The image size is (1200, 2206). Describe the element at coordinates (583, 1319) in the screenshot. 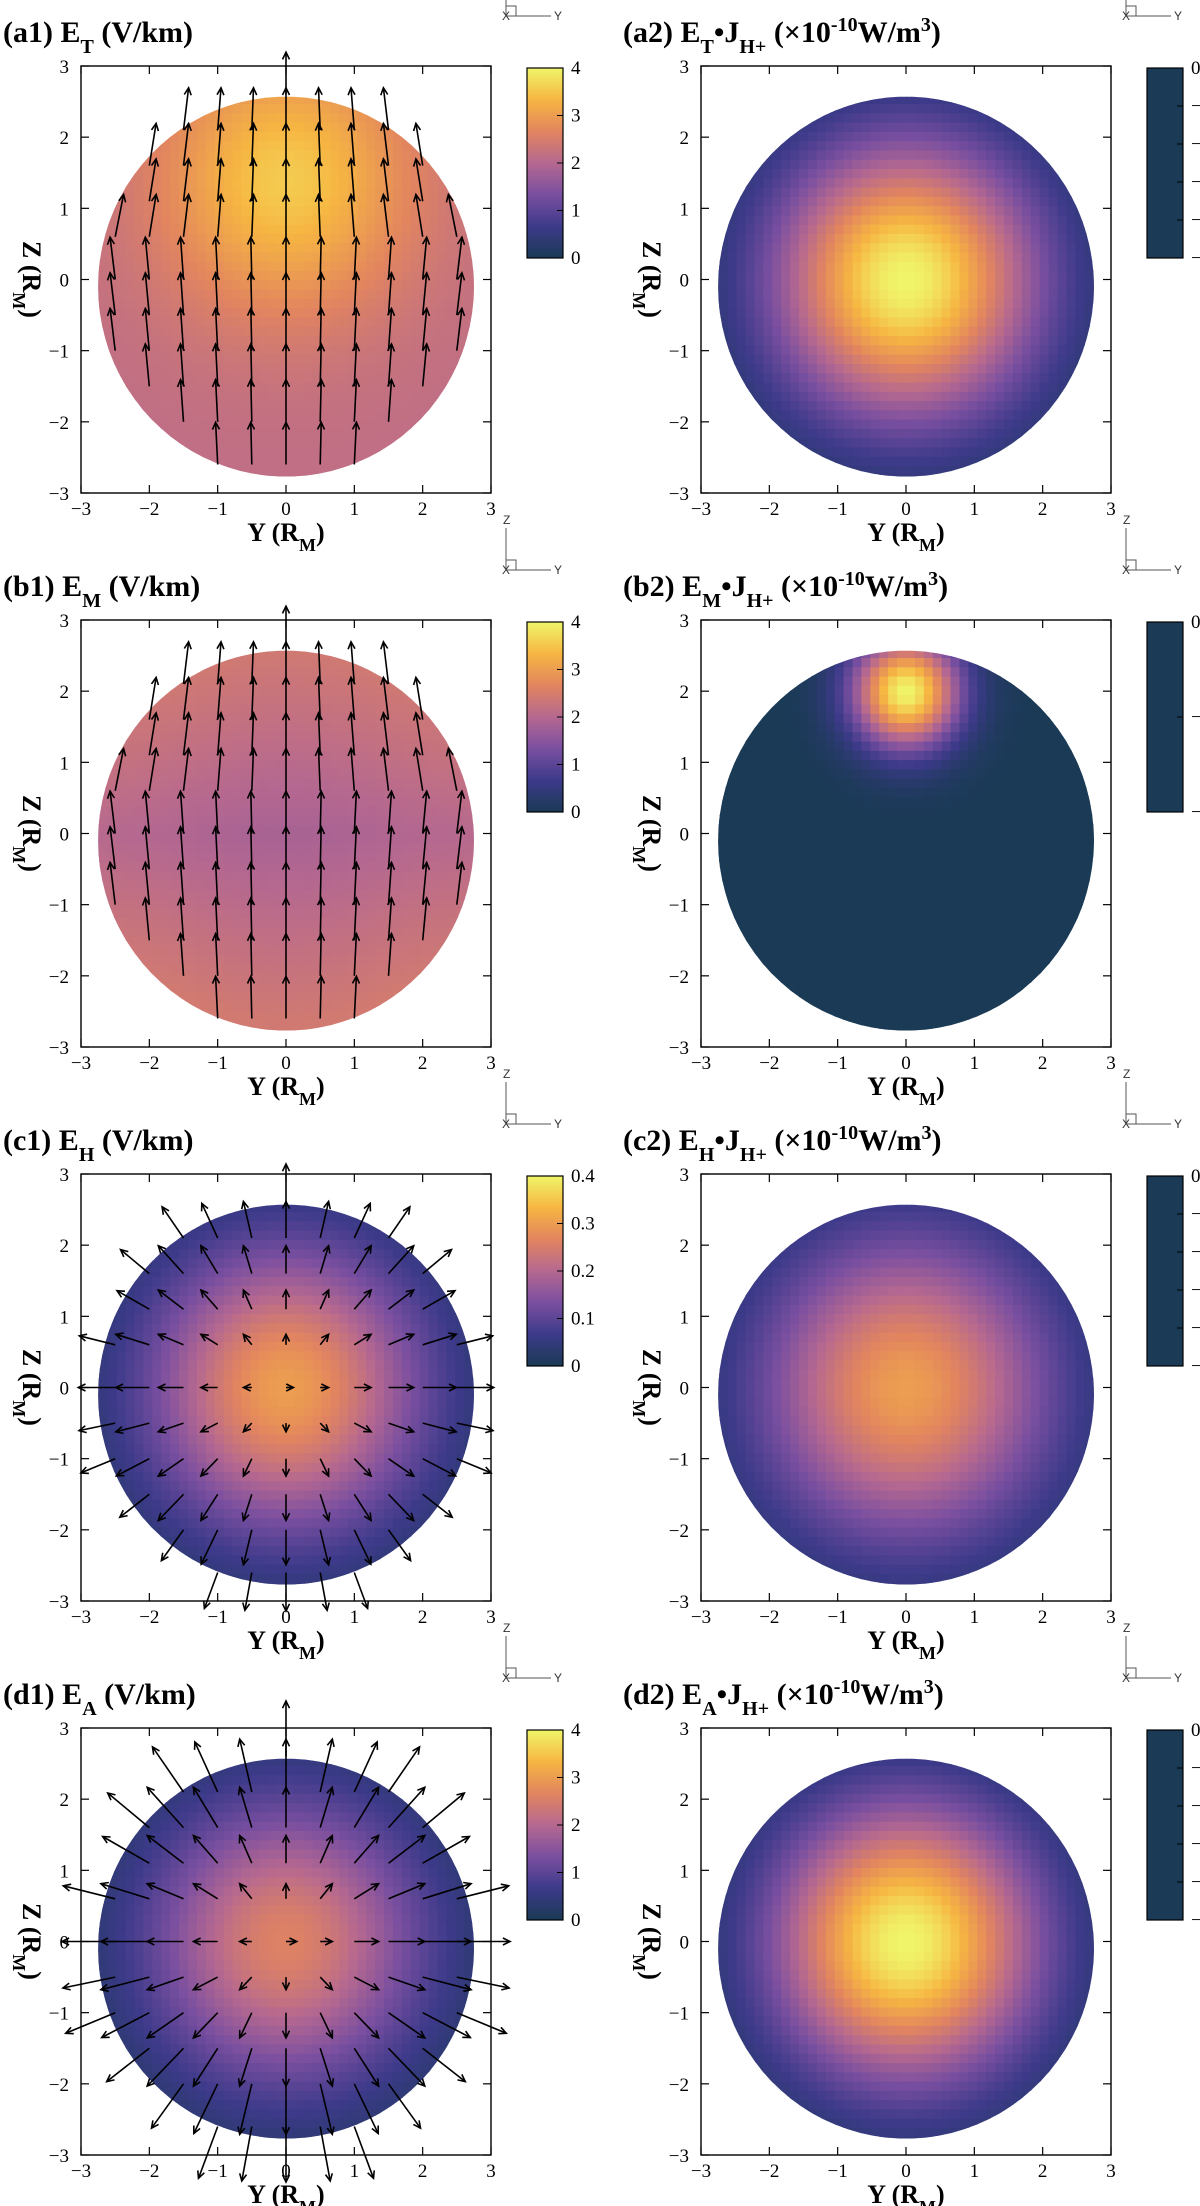

I see `colorbar-tick-label: 0.1` at that location.